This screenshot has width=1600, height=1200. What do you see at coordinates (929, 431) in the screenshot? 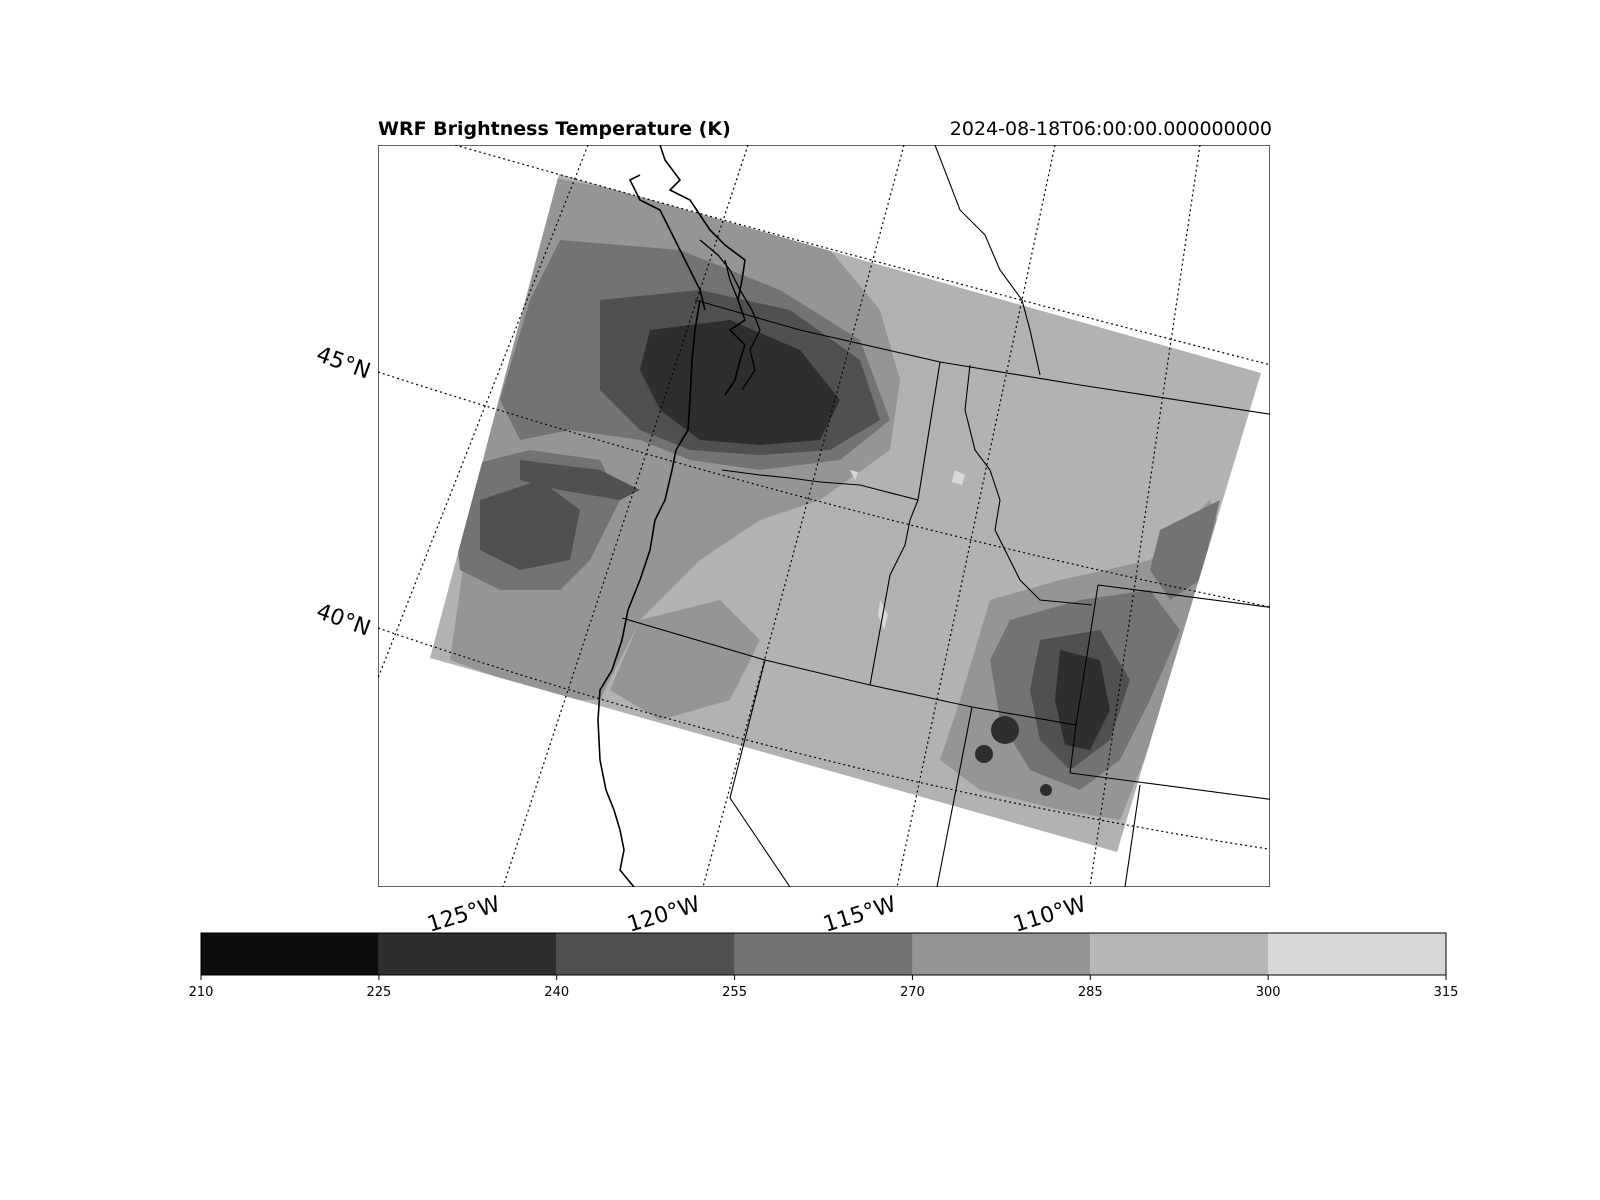
I see `wa-id-border` at bounding box center [929, 431].